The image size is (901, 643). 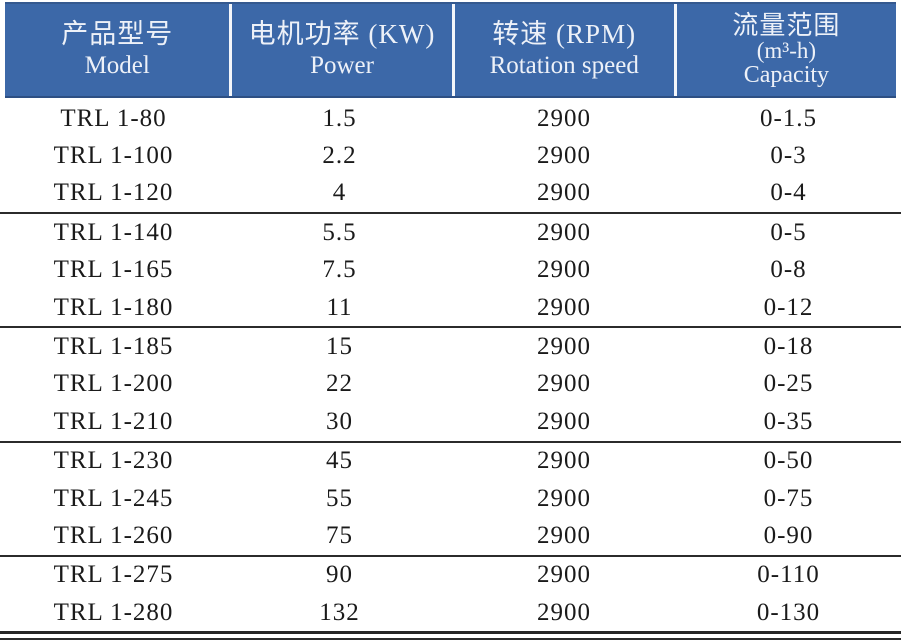 What do you see at coordinates (339, 347) in the screenshot?
I see `power-cell: 15` at bounding box center [339, 347].